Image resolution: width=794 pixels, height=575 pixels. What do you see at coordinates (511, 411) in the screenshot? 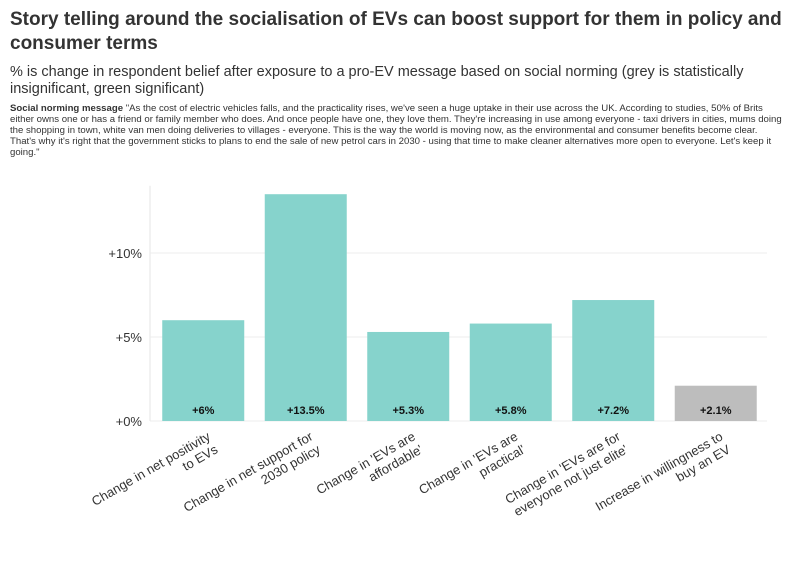
I see `value-label: +5.8%` at bounding box center [511, 411].